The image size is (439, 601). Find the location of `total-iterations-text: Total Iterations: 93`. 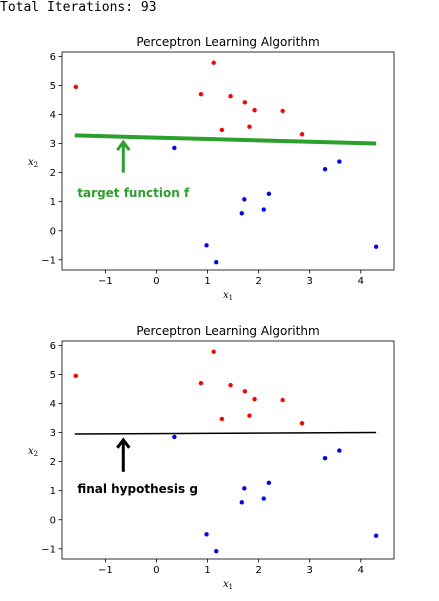

total-iterations-text: Total Iterations: 93 is located at coordinates (78, 7).